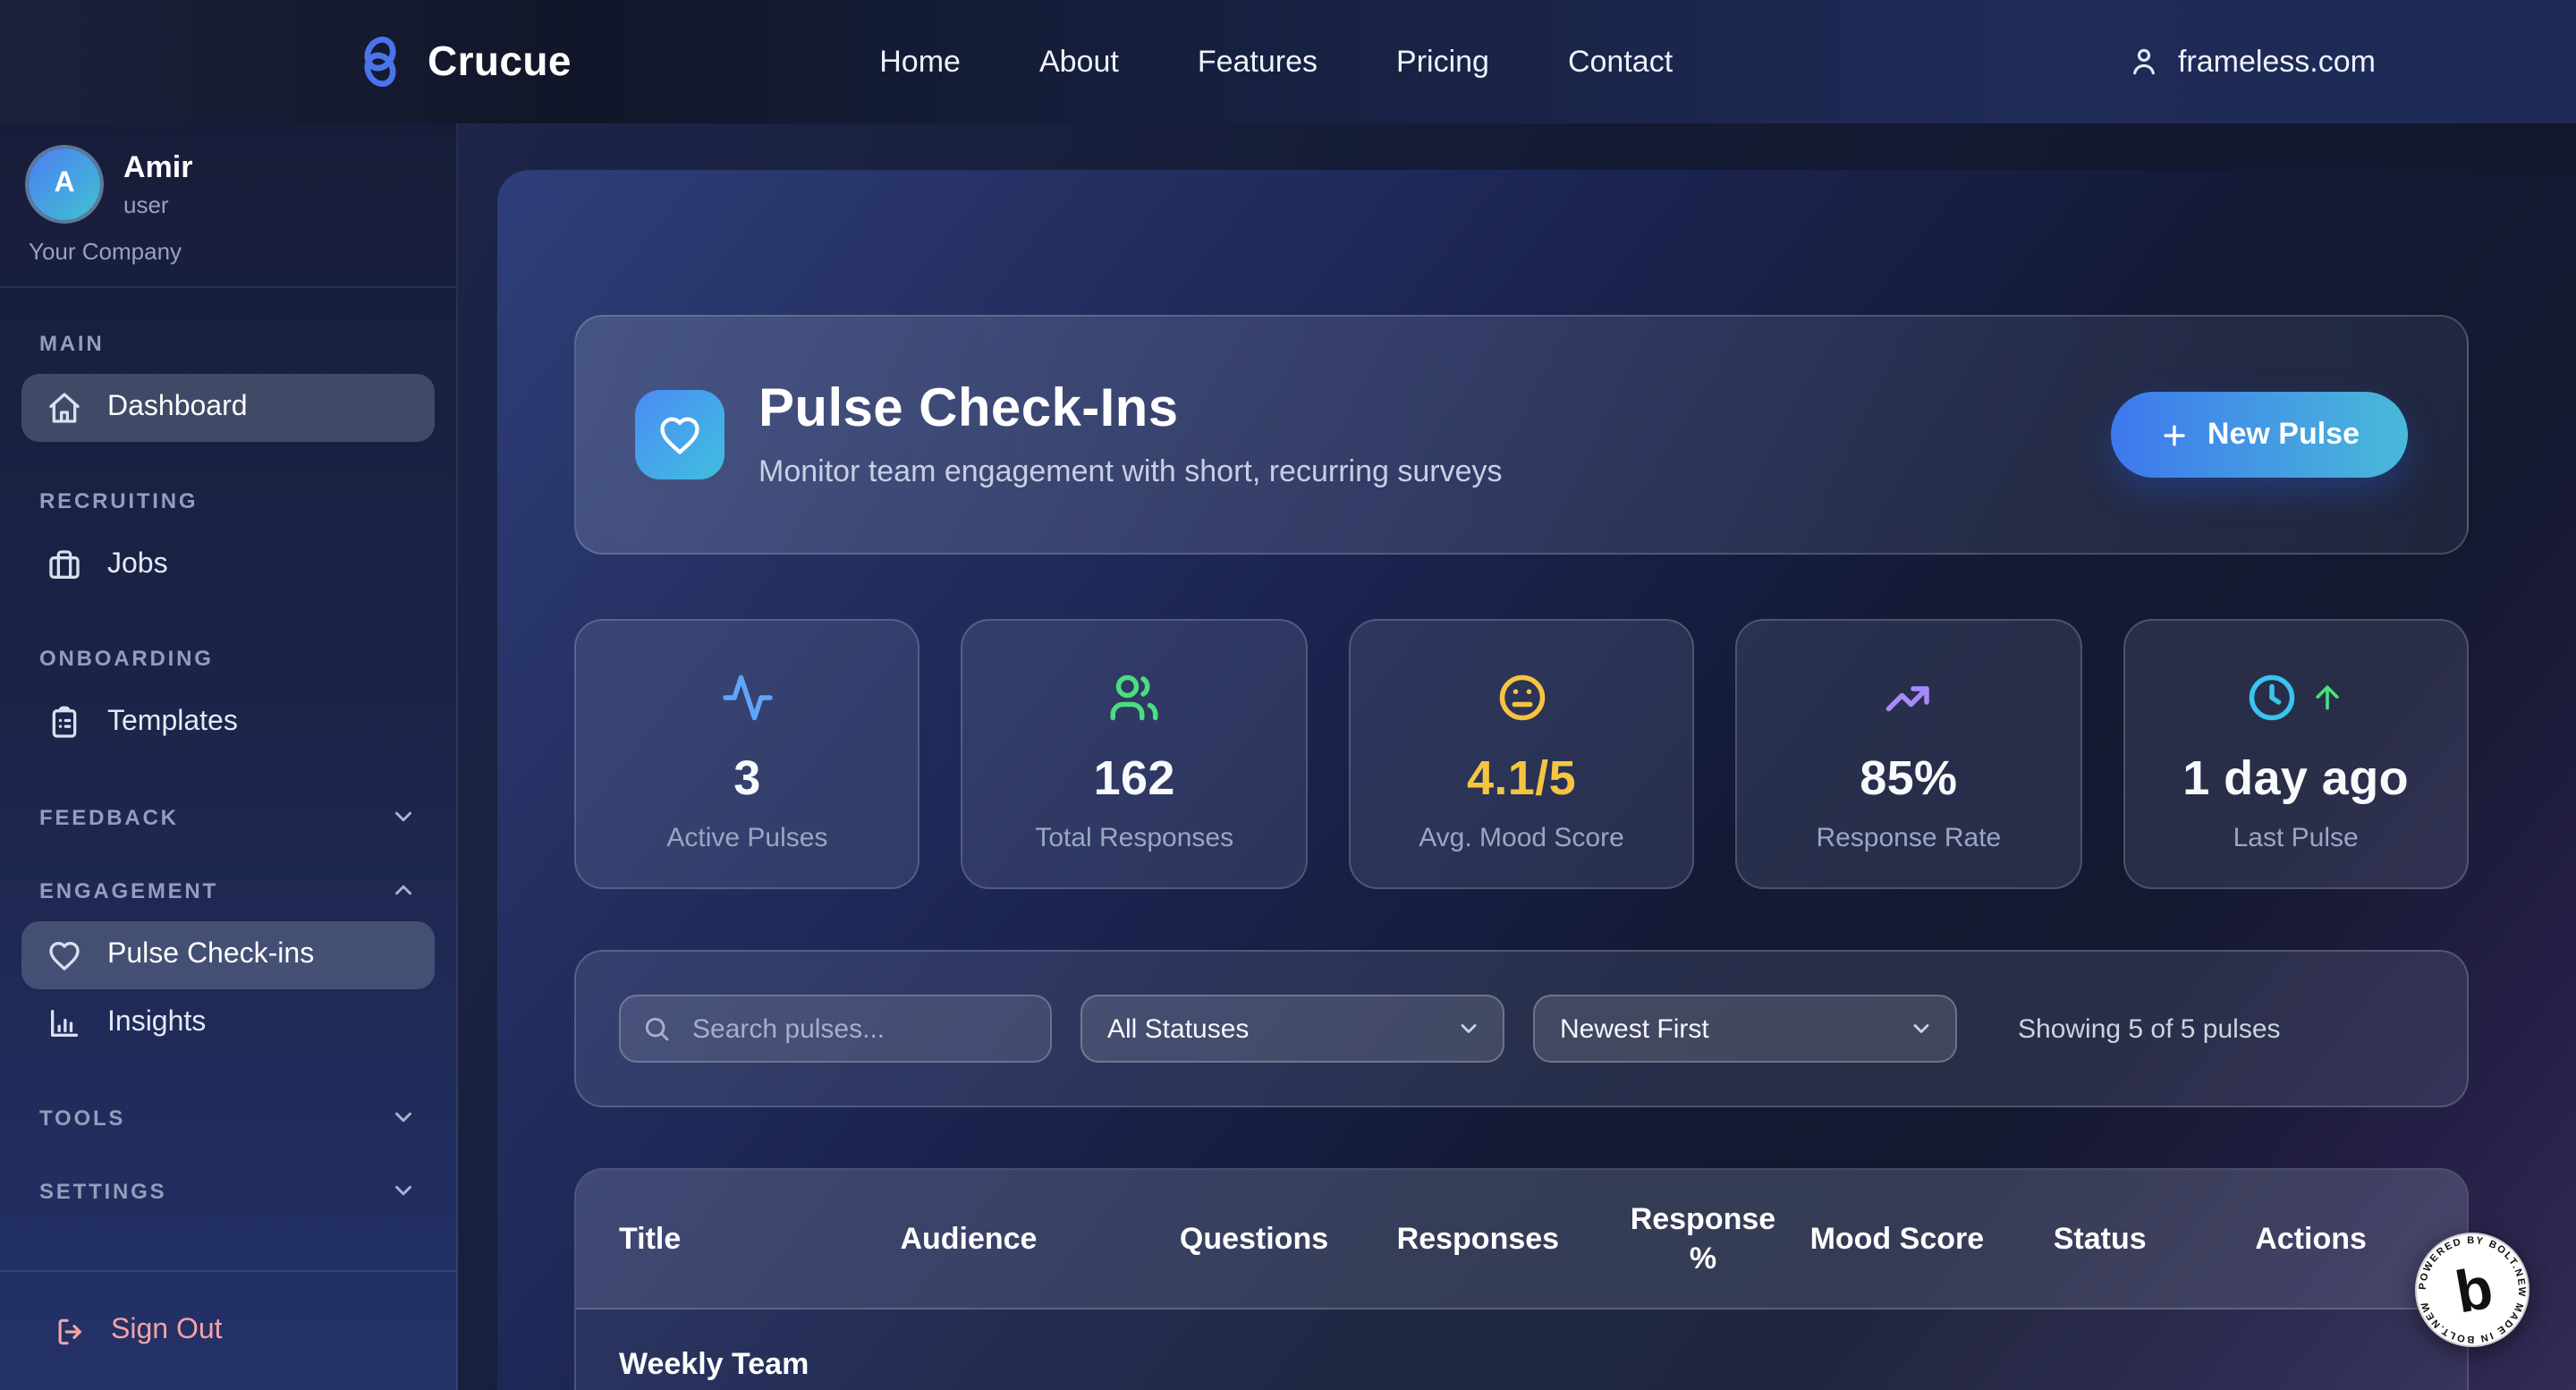  What do you see at coordinates (1442, 61) in the screenshot?
I see `nav-link-pricing: Pricing` at bounding box center [1442, 61].